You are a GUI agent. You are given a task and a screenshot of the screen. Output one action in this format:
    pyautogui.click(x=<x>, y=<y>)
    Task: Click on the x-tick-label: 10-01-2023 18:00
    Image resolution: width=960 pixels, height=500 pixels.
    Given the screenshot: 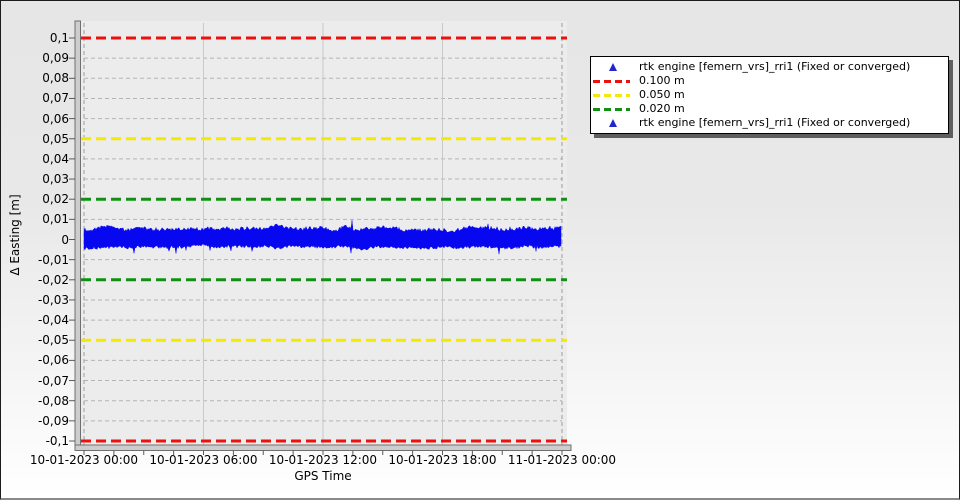 What is the action you would take?
    pyautogui.click(x=442, y=460)
    